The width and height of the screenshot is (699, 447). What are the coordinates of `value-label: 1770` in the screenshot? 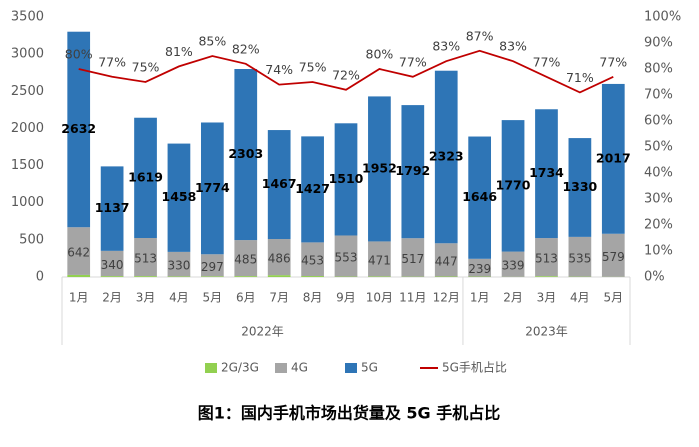 It's located at (513, 184).